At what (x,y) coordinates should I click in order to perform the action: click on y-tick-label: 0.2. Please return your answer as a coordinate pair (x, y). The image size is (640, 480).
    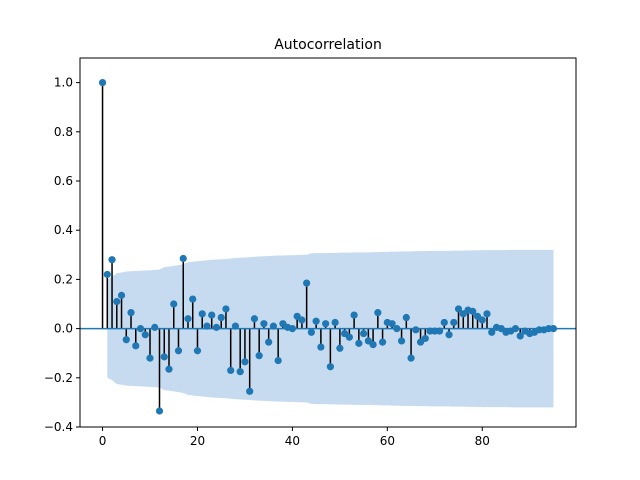
    Looking at the image, I should click on (63, 279).